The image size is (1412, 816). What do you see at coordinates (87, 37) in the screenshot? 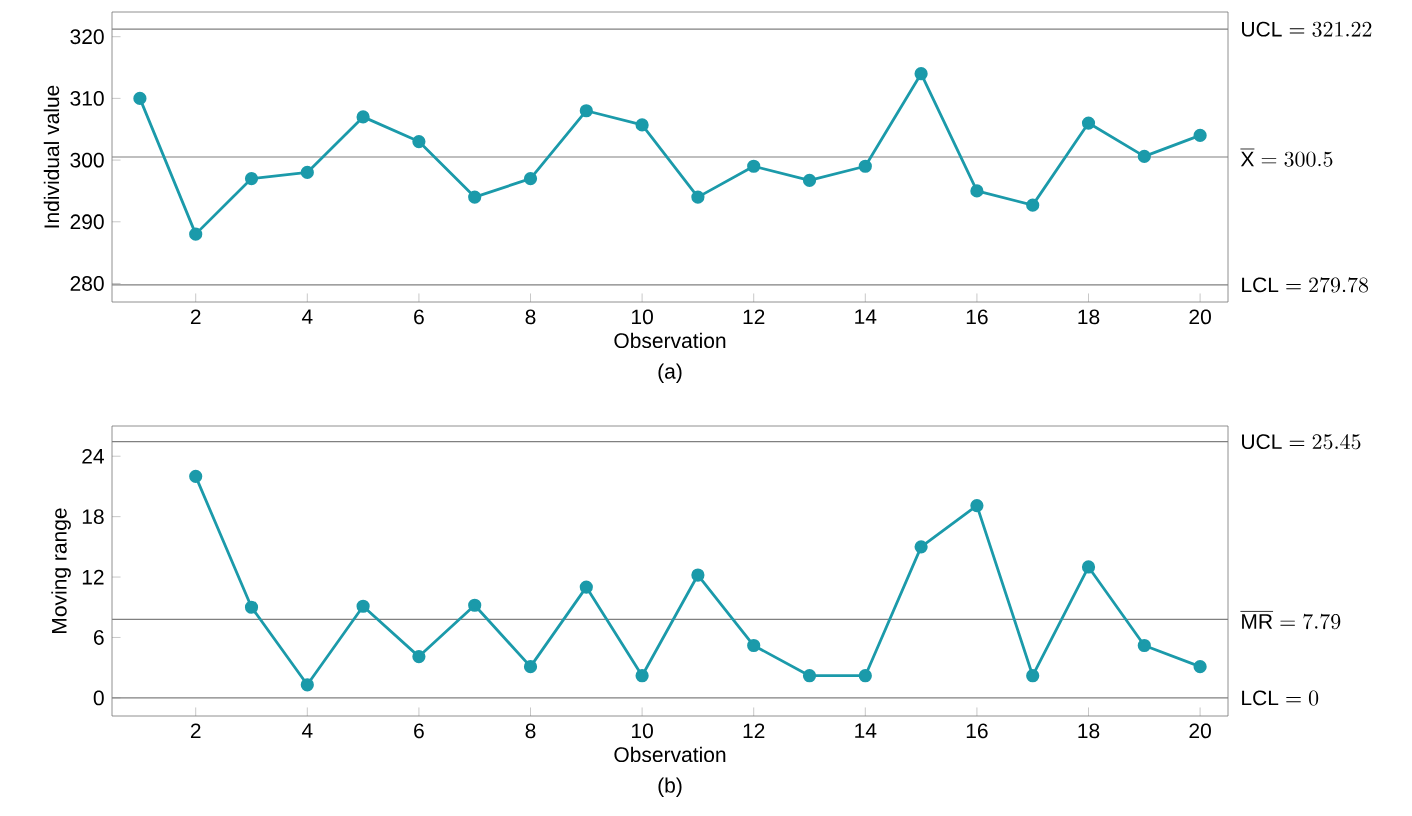
I see `y-tick-label: 320` at bounding box center [87, 37].